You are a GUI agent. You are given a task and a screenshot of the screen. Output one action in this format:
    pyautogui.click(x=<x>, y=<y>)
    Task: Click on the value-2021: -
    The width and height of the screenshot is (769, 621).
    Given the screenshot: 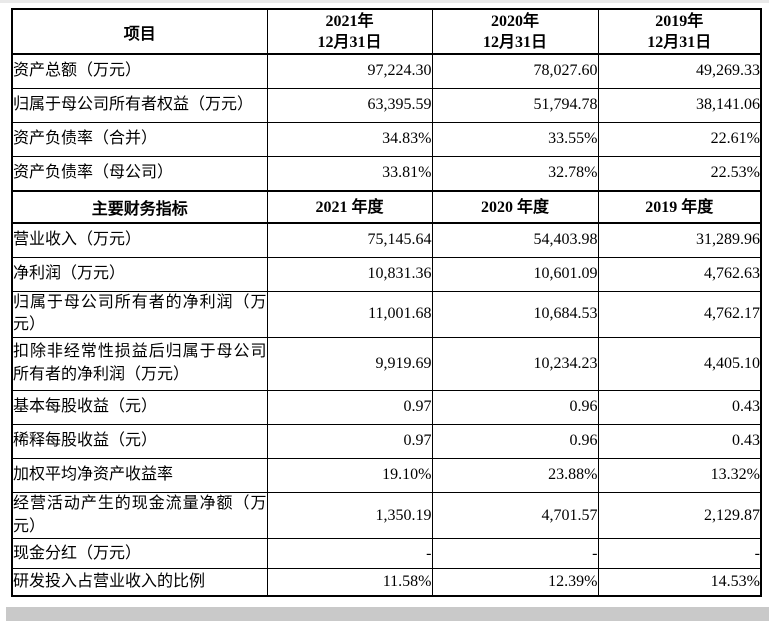 What is the action you would take?
    pyautogui.click(x=349, y=554)
    